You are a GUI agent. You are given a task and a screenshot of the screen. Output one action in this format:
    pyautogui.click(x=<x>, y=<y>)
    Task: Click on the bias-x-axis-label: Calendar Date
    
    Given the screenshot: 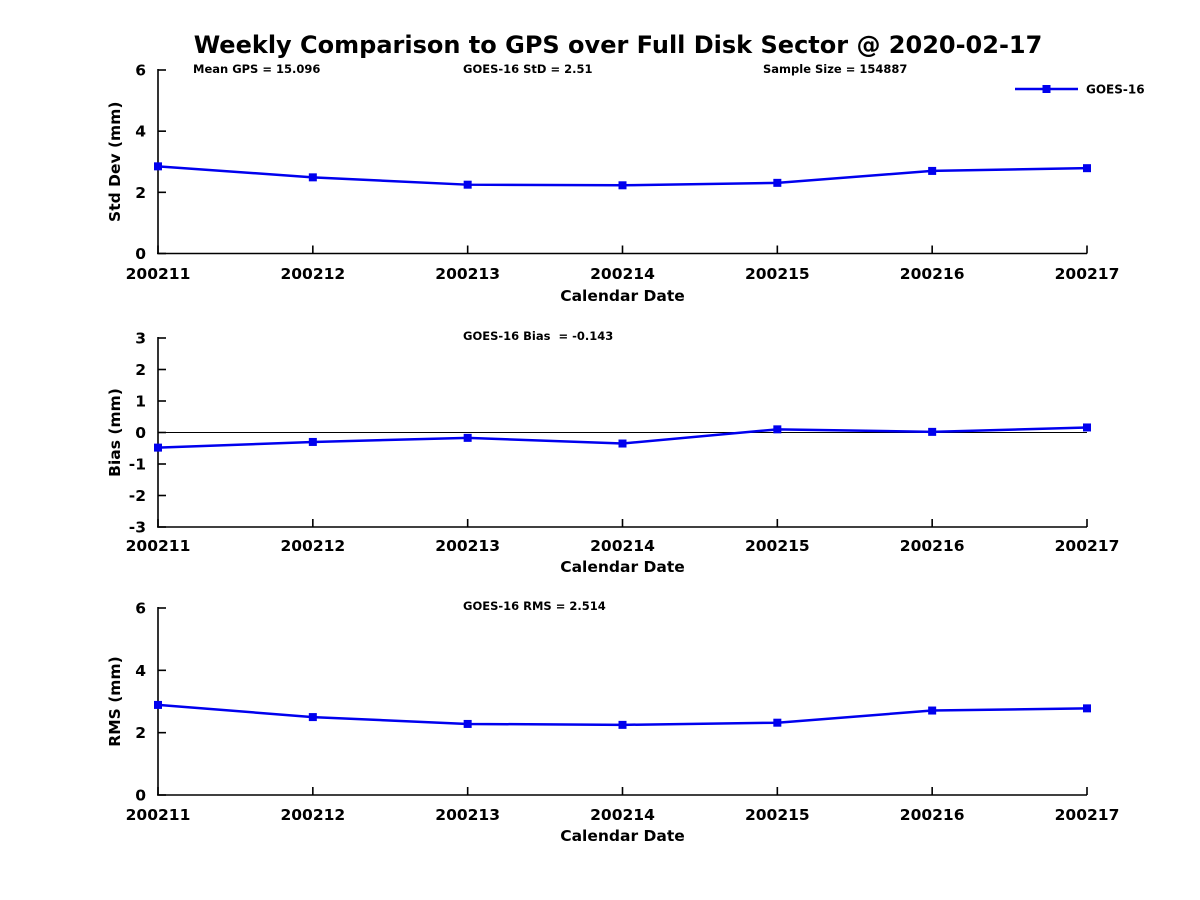 What is the action you would take?
    pyautogui.click(x=622, y=567)
    